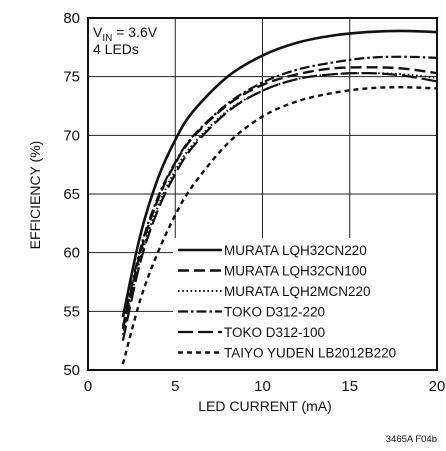  I want to click on legend-label: TOKO D312-100, so click(274, 332).